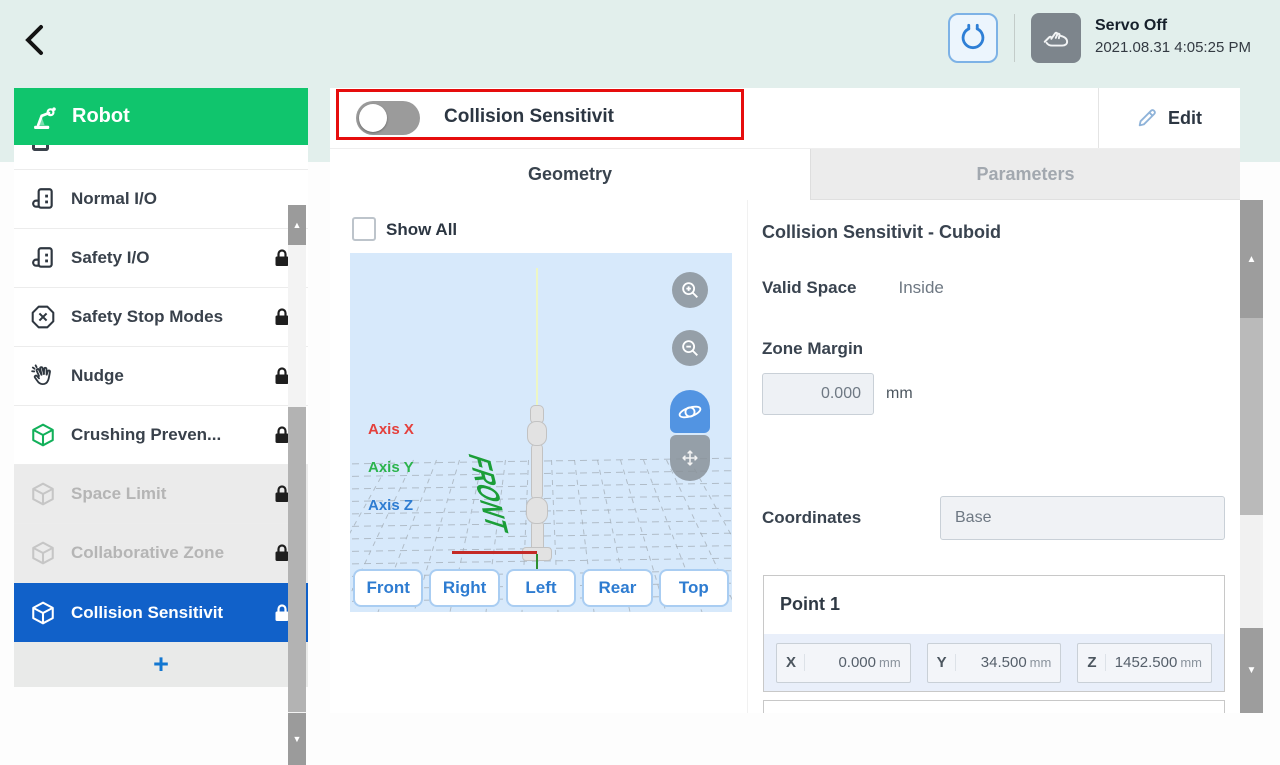 The height and width of the screenshot is (765, 1280). What do you see at coordinates (890, 662) in the screenshot?
I see `unit-label: mm` at bounding box center [890, 662].